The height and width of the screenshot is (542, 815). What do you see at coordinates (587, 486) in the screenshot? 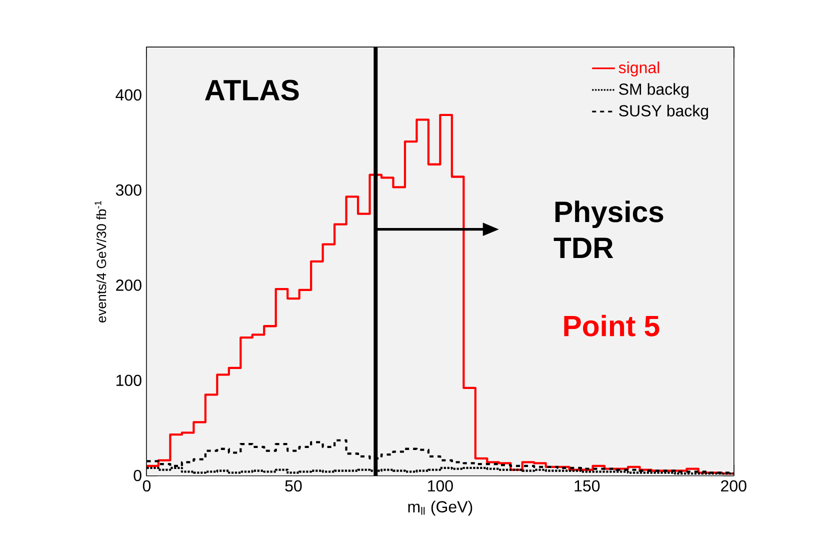
I see `x-tick-label: 150` at bounding box center [587, 486].